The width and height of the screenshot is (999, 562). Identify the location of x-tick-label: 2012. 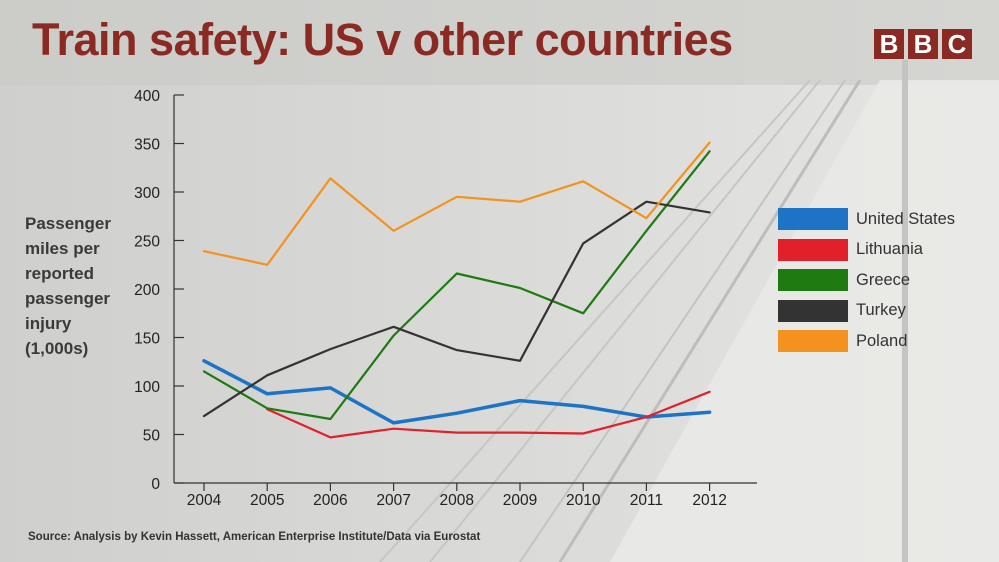
(709, 500).